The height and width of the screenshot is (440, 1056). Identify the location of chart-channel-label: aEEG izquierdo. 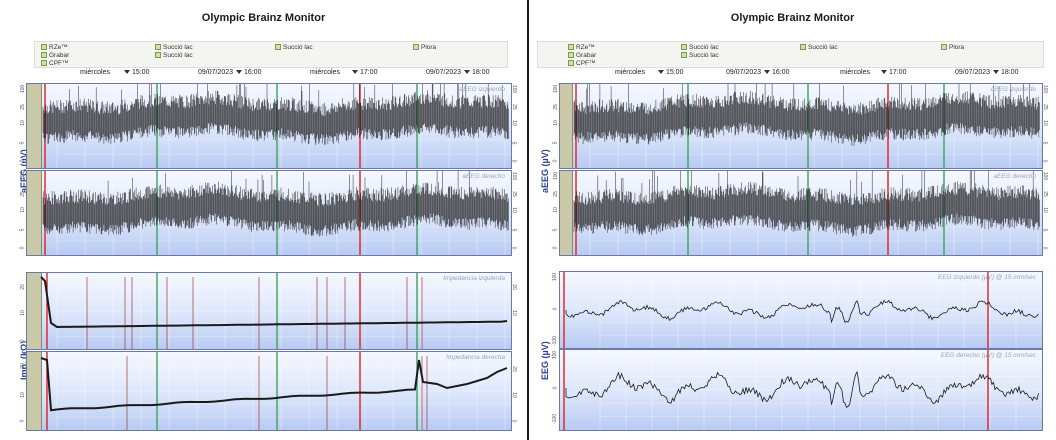
(1013, 89).